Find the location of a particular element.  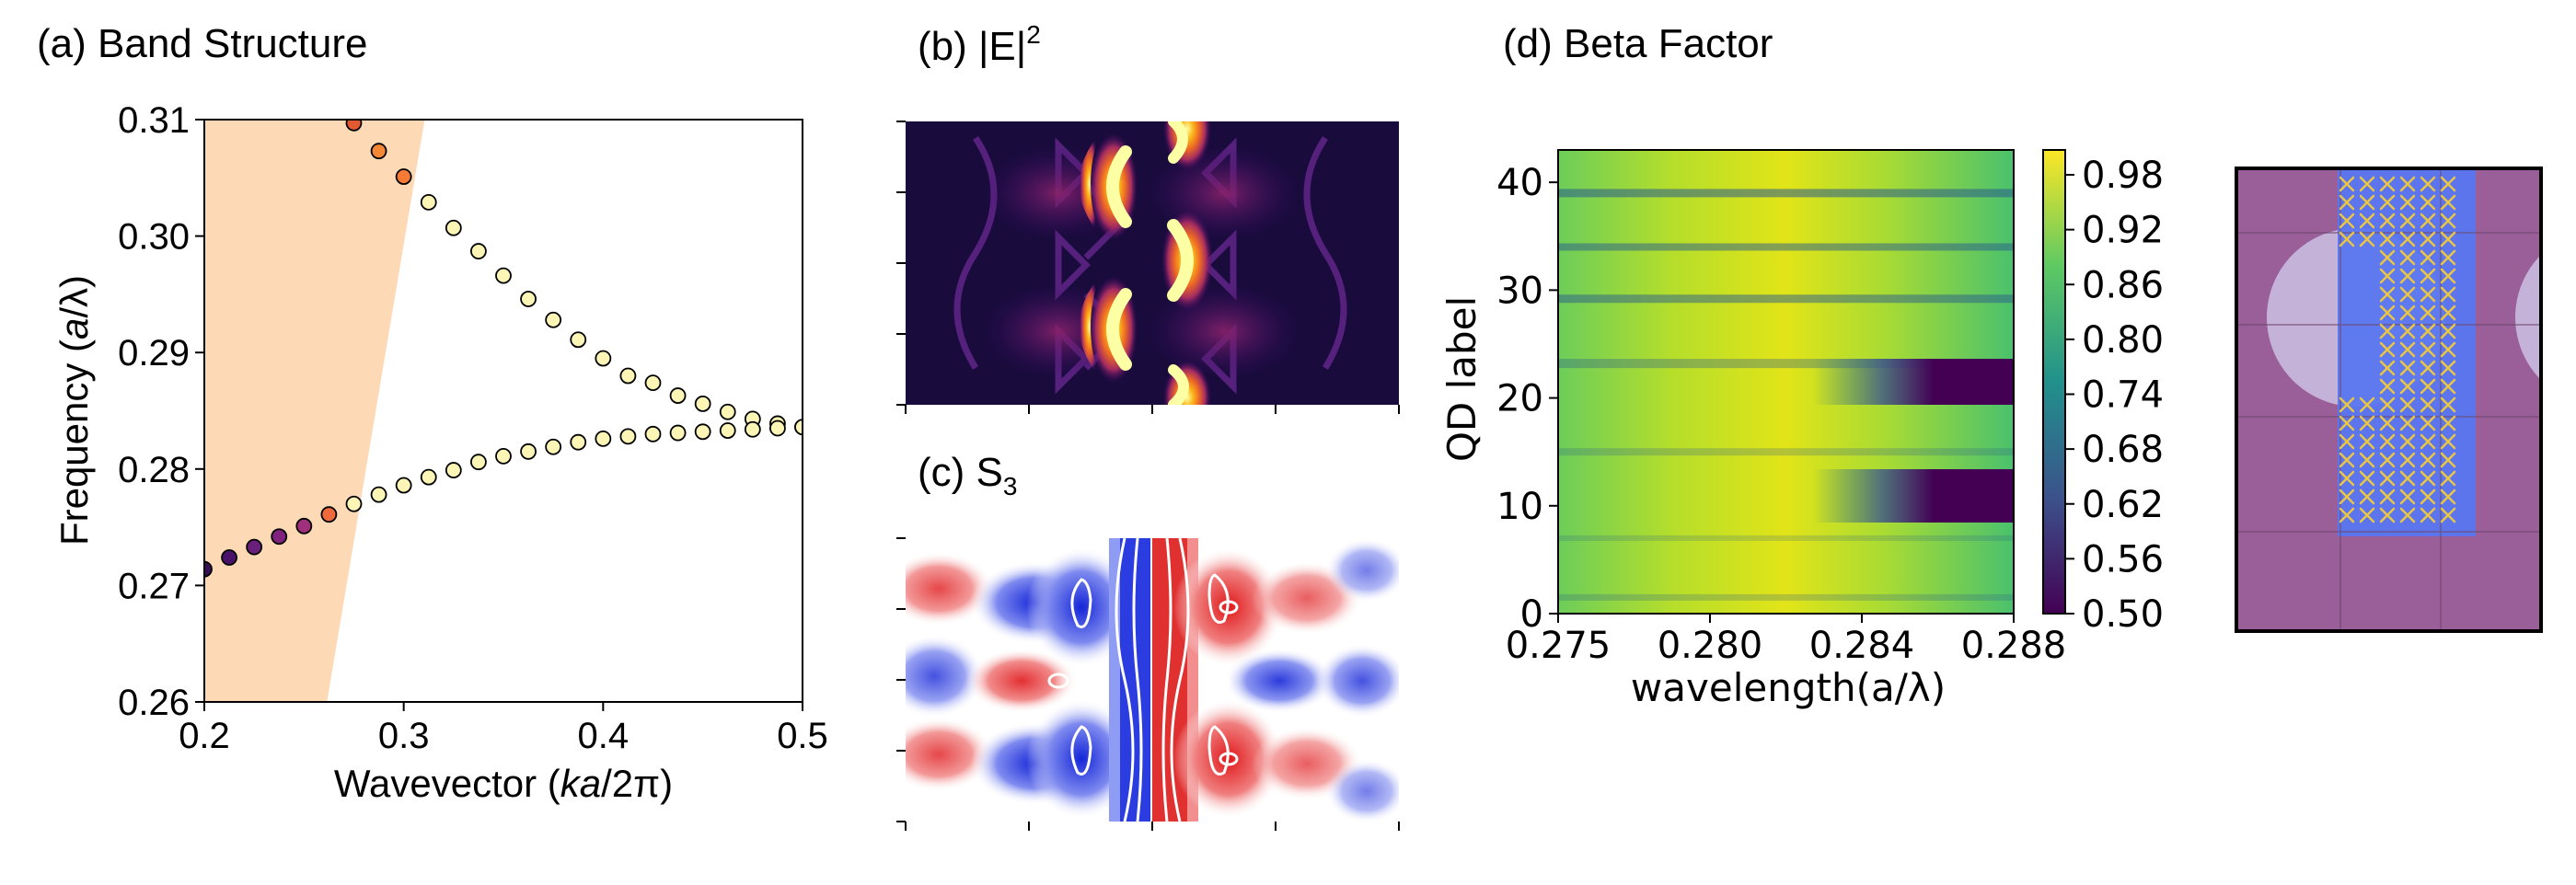

colorbar-tick-label: 0.98 is located at coordinates (2123, 176).